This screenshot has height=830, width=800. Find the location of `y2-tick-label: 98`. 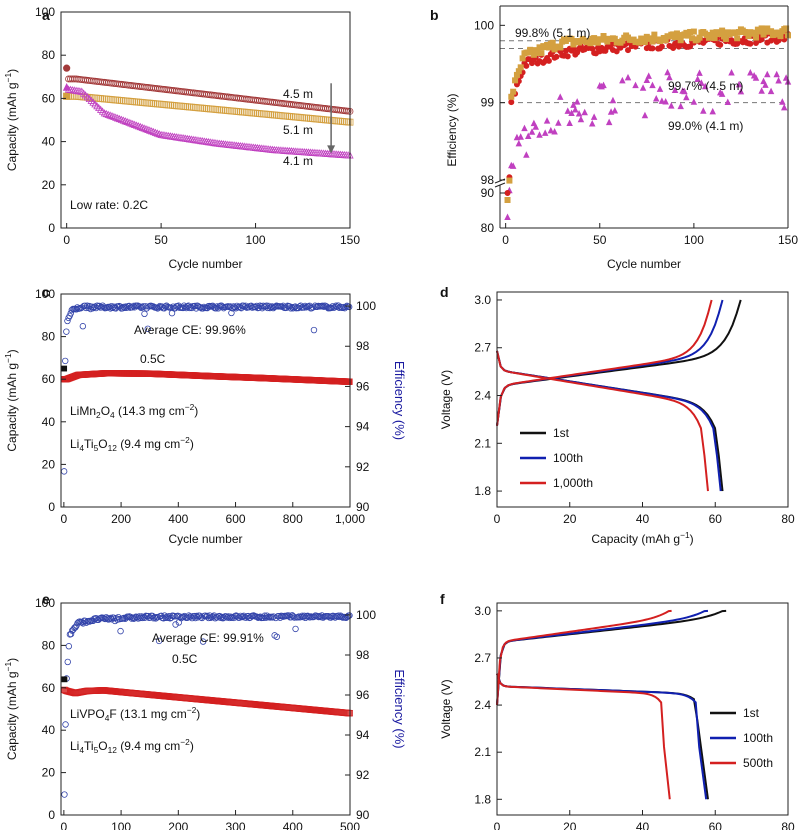

y2-tick-label: 98 is located at coordinates (363, 346).